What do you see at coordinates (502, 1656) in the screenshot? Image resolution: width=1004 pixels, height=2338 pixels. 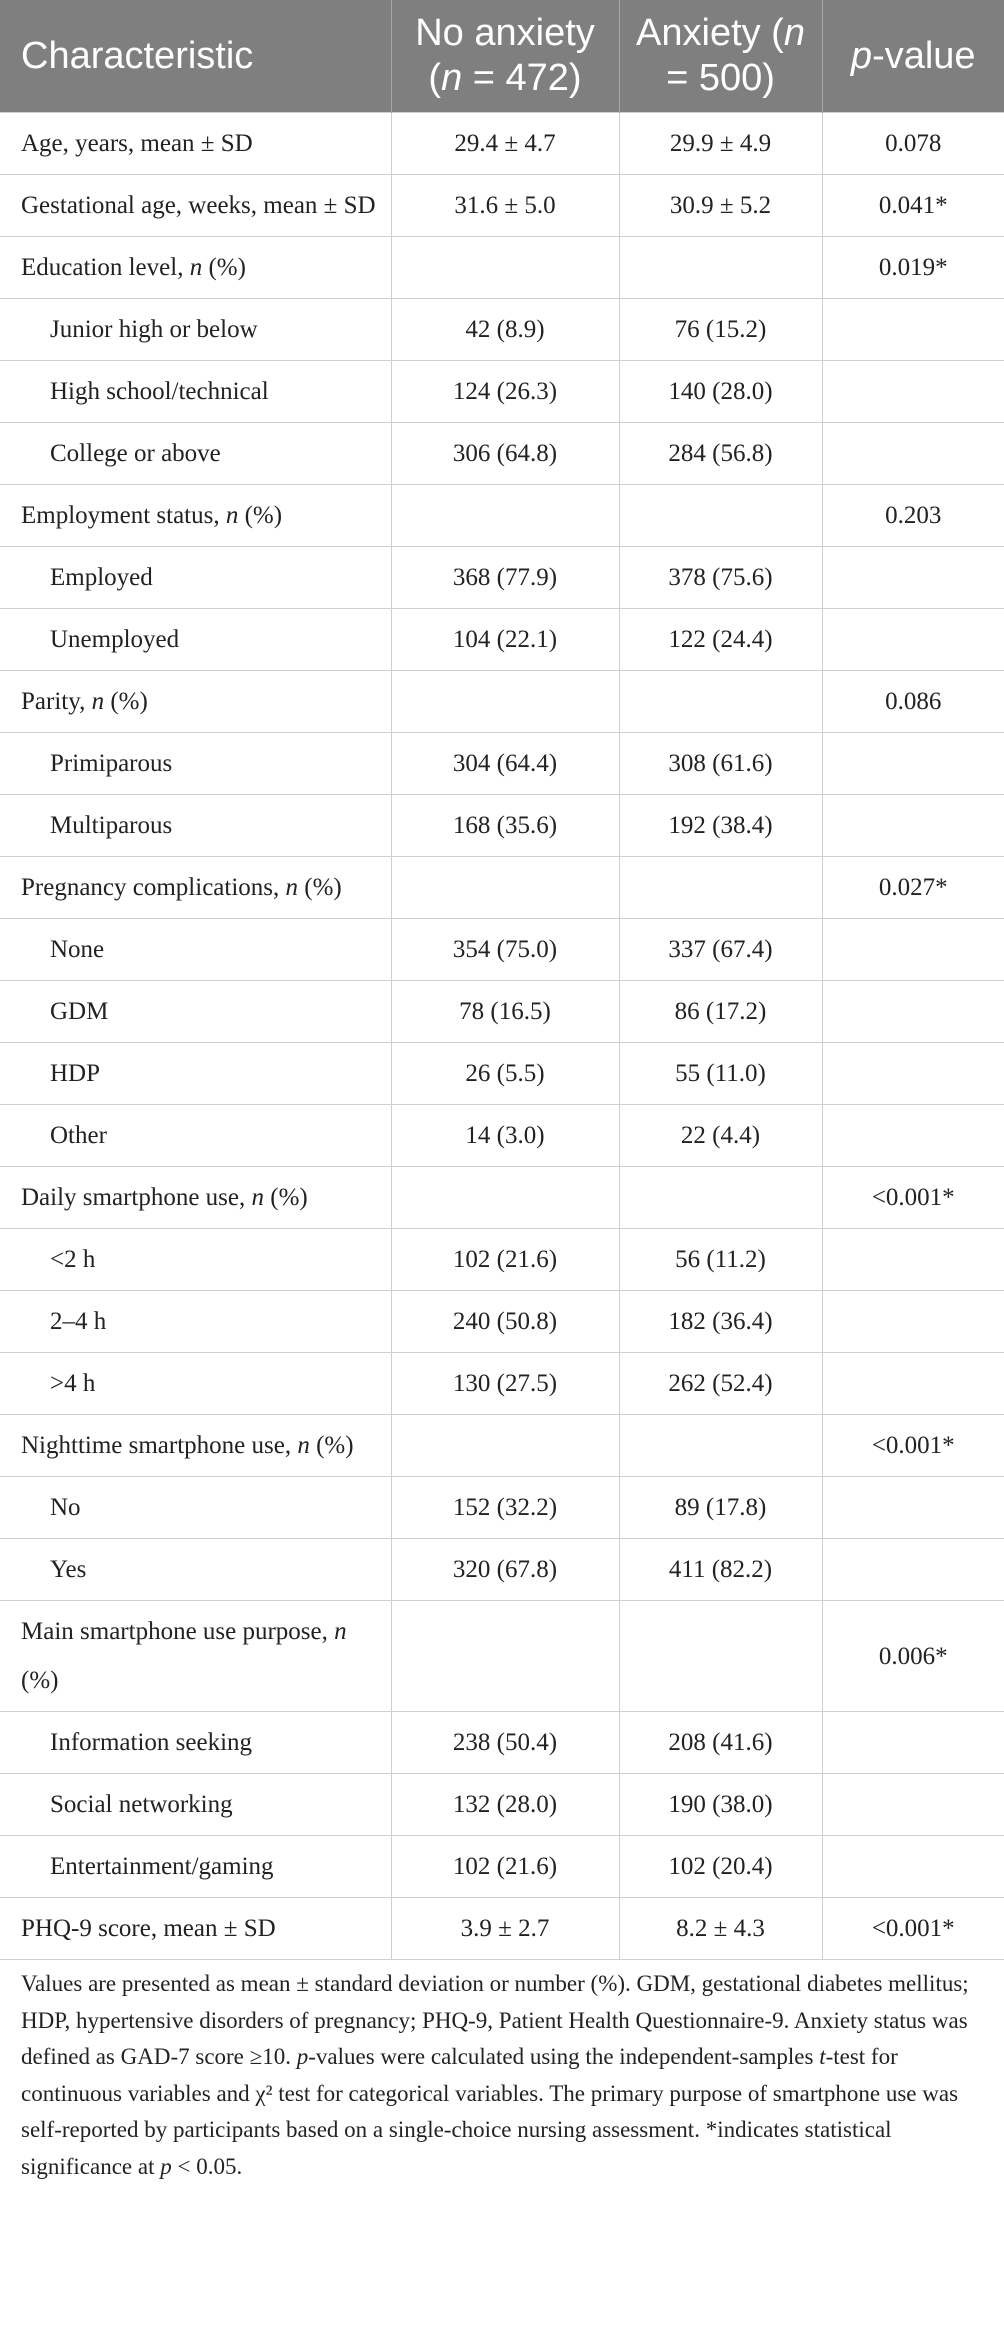 I see `table-row: Main smartphone use purpose, n (%) 0.006*` at bounding box center [502, 1656].